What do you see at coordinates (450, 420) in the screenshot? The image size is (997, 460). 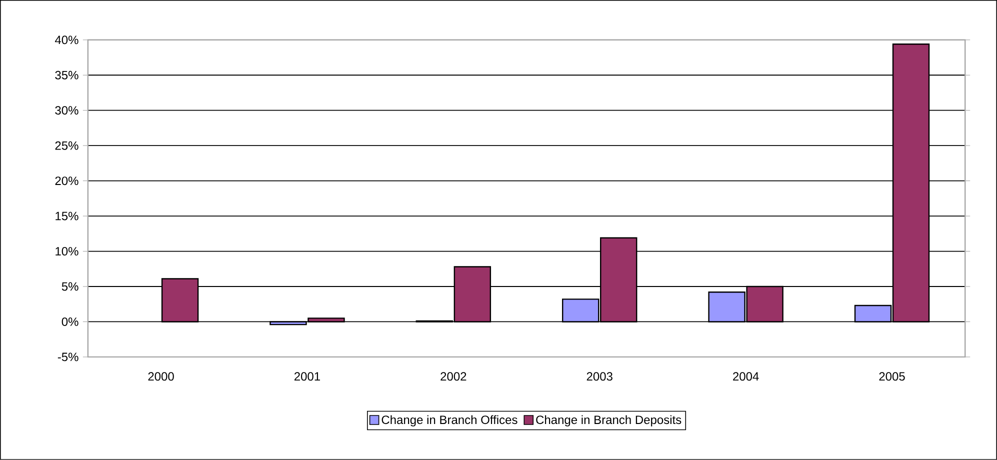 I see `legend-label: Change in Branch Offices` at bounding box center [450, 420].